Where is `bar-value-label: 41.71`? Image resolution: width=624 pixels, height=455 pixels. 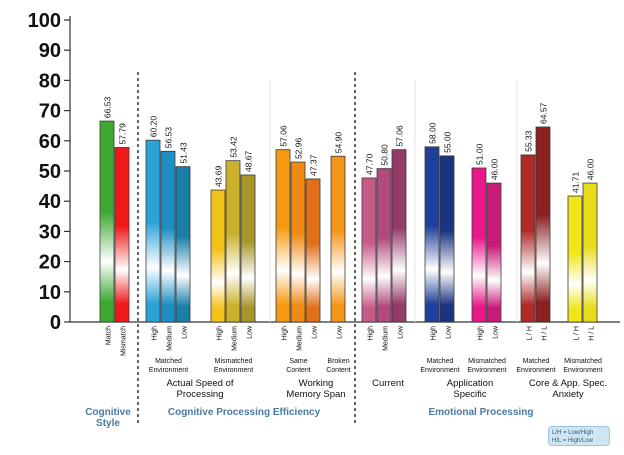
bar-value-label: 41.71 is located at coordinates (576, 182).